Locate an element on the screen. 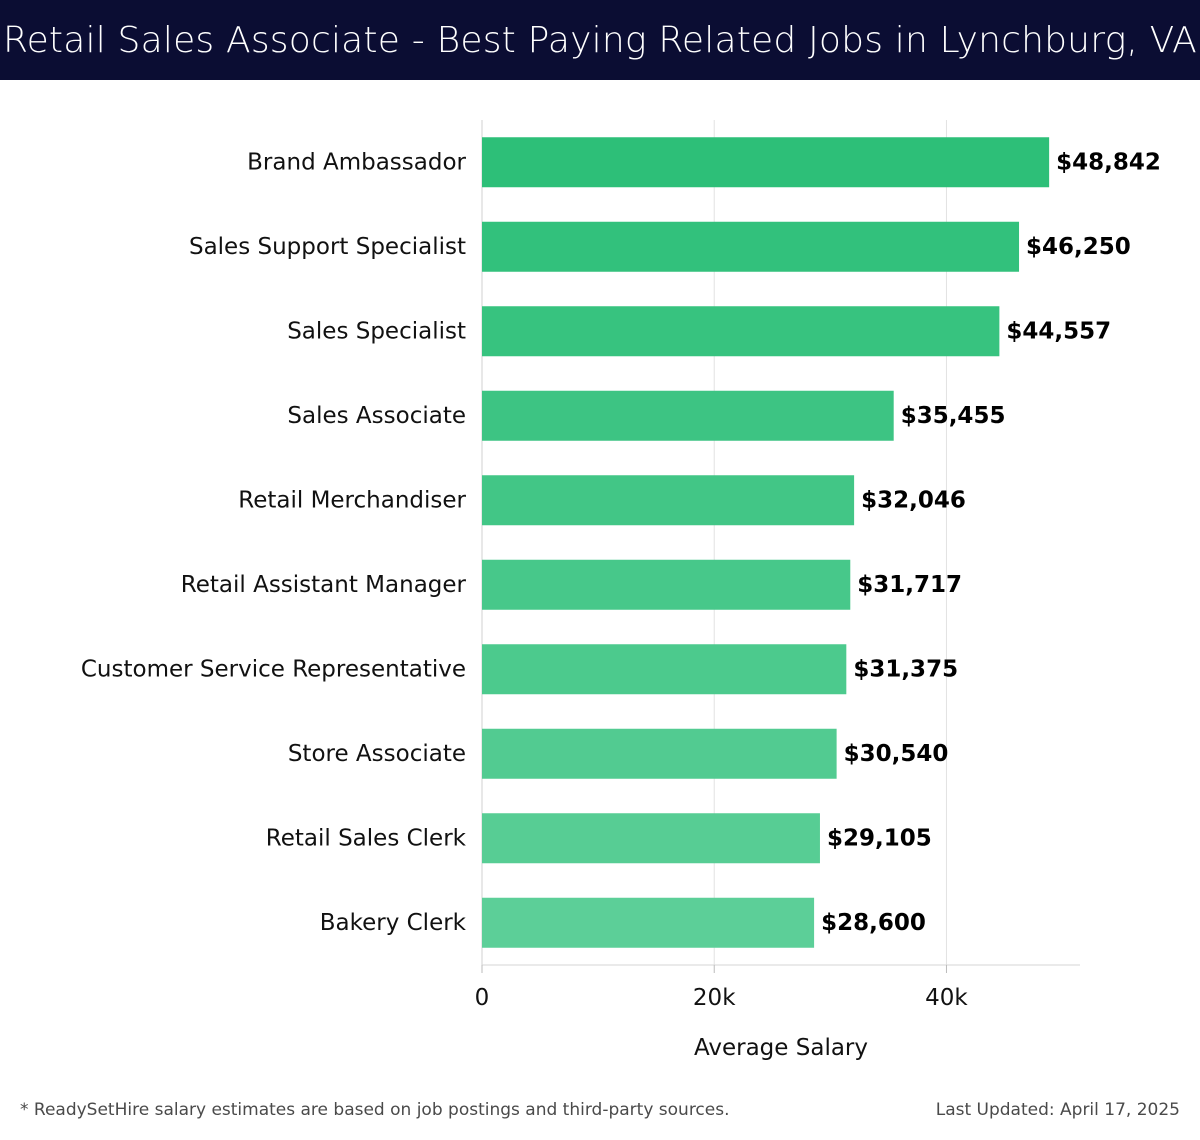 This screenshot has height=1140, width=1200. value-label: $30,540 is located at coordinates (896, 754).